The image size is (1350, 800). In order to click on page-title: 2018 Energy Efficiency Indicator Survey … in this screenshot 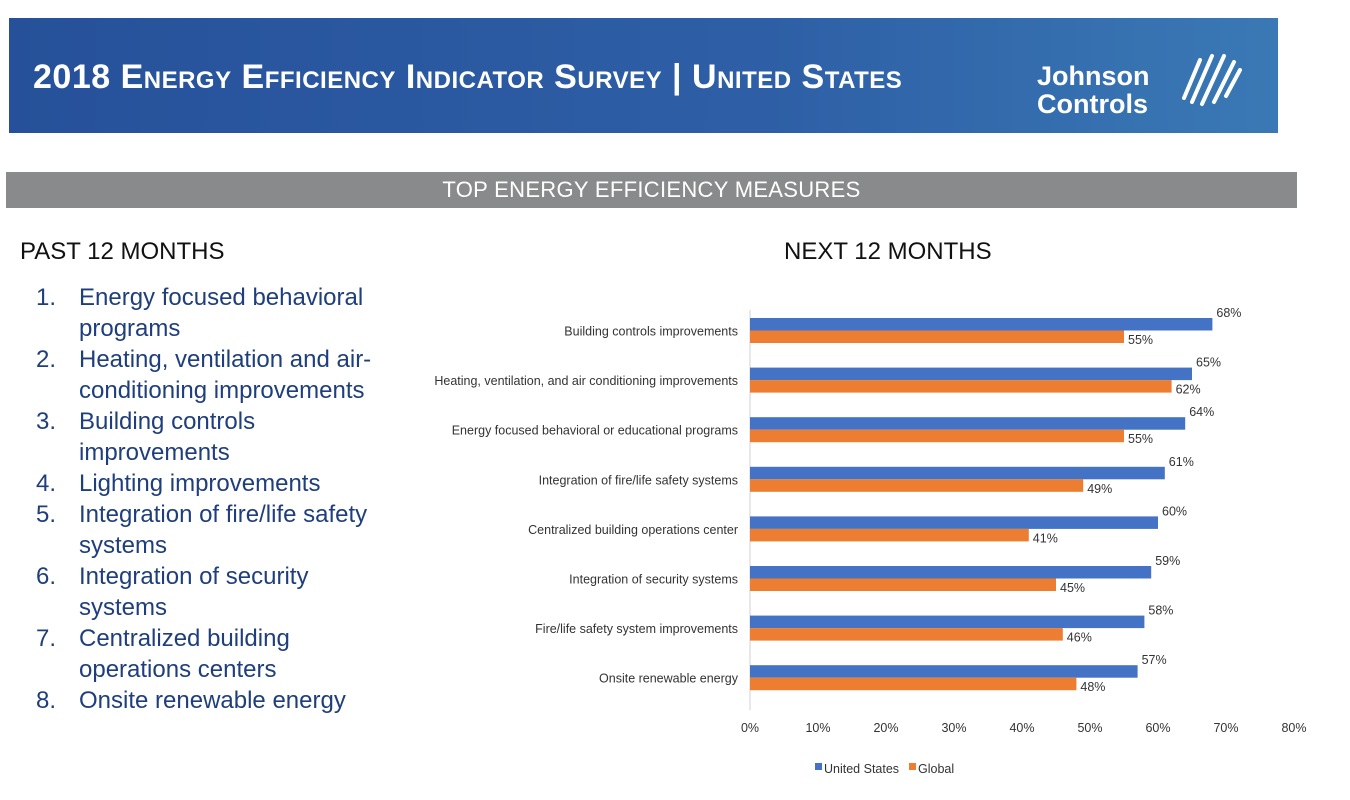, I will do `click(468, 77)`.